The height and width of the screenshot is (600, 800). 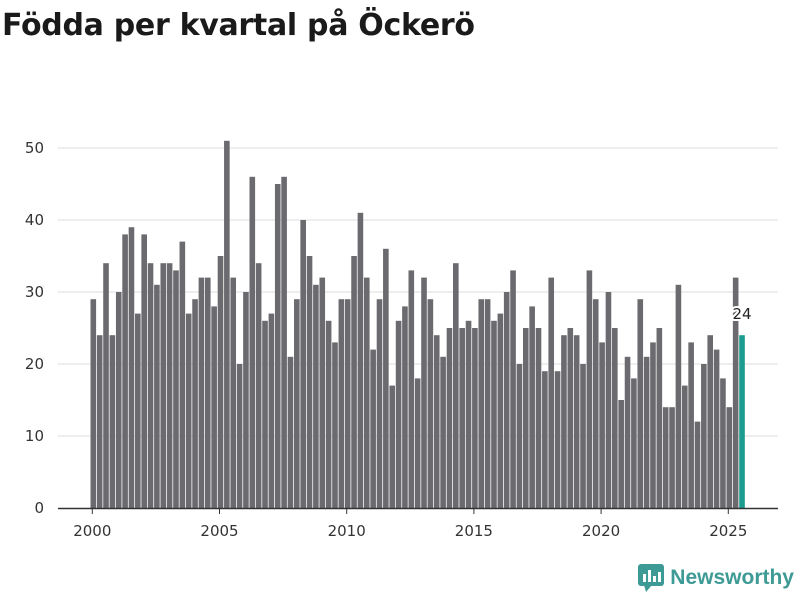 What do you see at coordinates (418, 523) in the screenshot?
I see `x-axis: 2000 2005 2010 2015 2020 2025` at bounding box center [418, 523].